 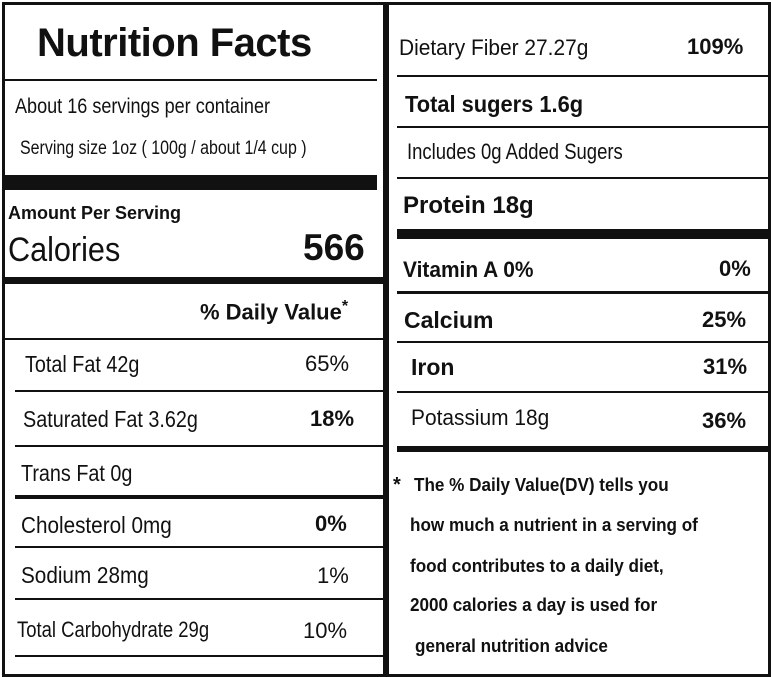 I want to click on nutrient-row-total-sugars: Total sugers 1.6g, so click(x=494, y=104).